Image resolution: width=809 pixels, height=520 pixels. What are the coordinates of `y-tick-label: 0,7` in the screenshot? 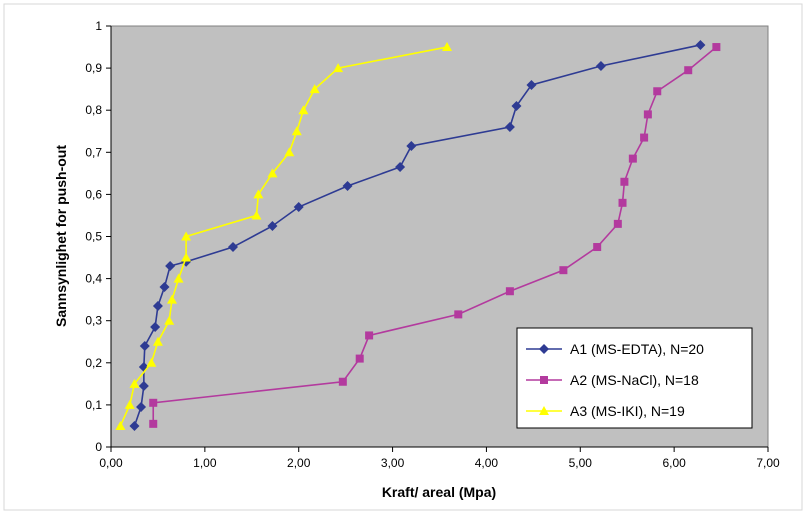 It's located at (93, 152).